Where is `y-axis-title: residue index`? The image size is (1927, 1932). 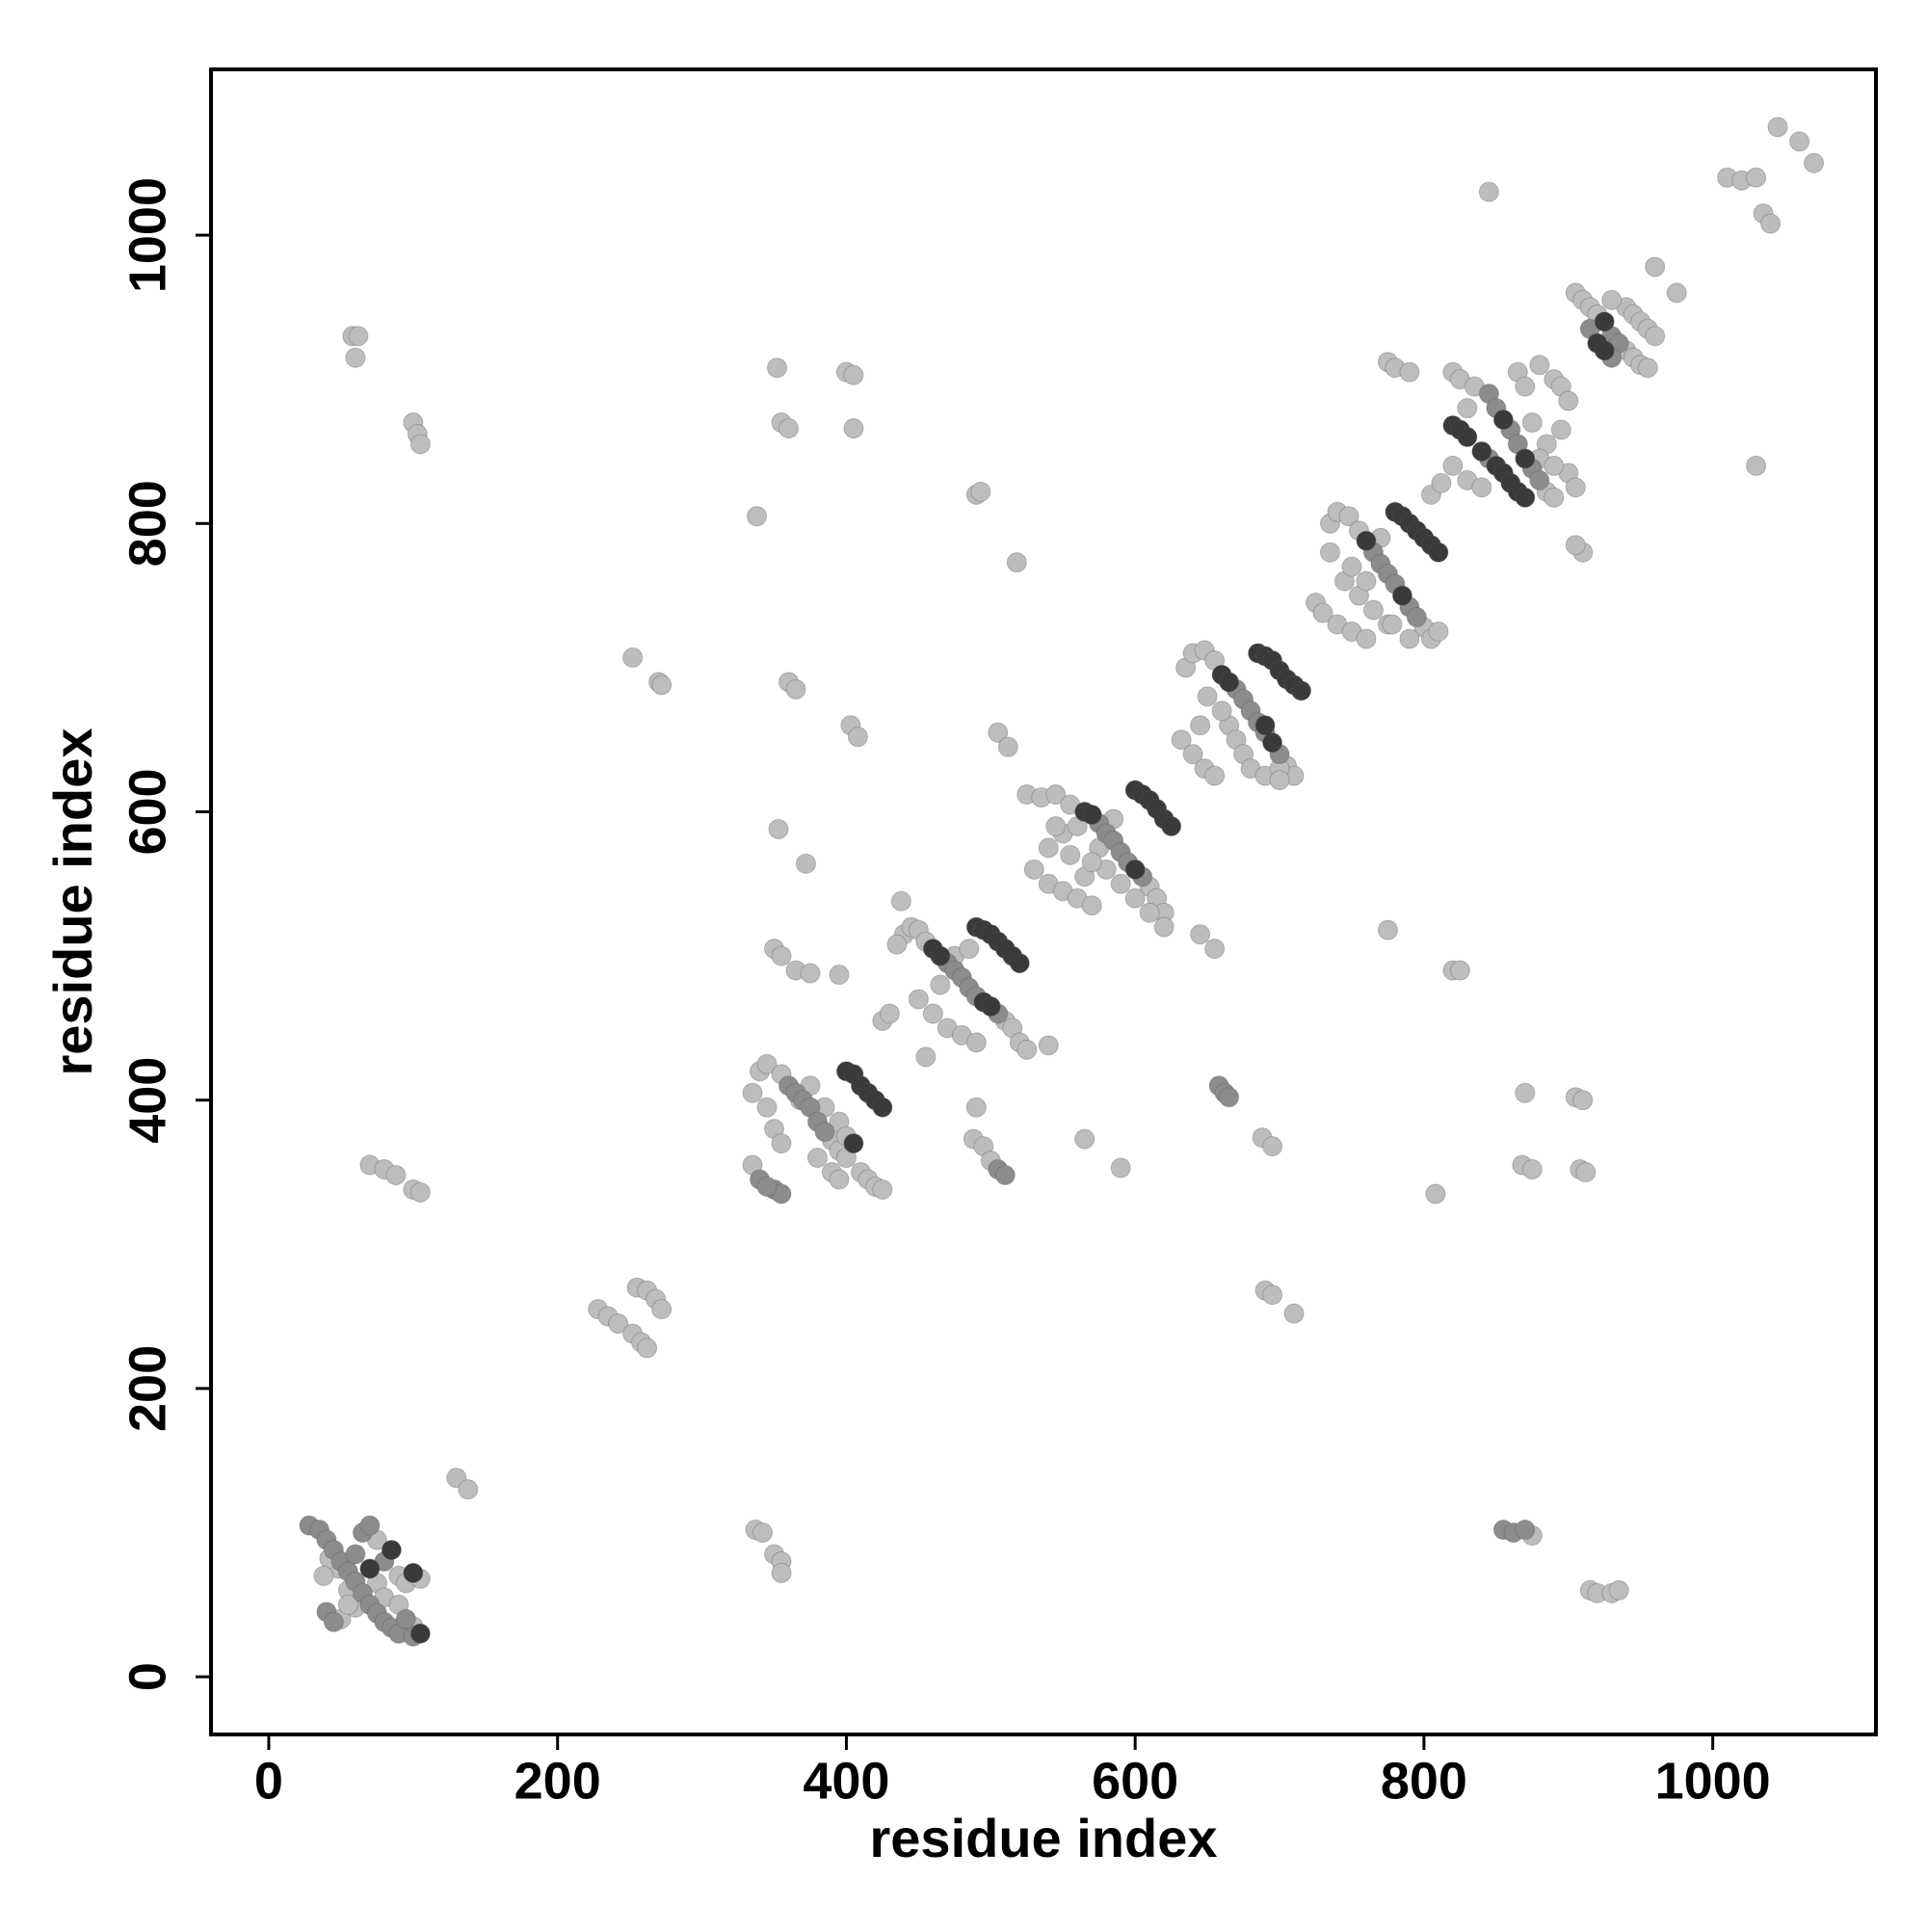
y-axis-title: residue index is located at coordinates (72, 901).